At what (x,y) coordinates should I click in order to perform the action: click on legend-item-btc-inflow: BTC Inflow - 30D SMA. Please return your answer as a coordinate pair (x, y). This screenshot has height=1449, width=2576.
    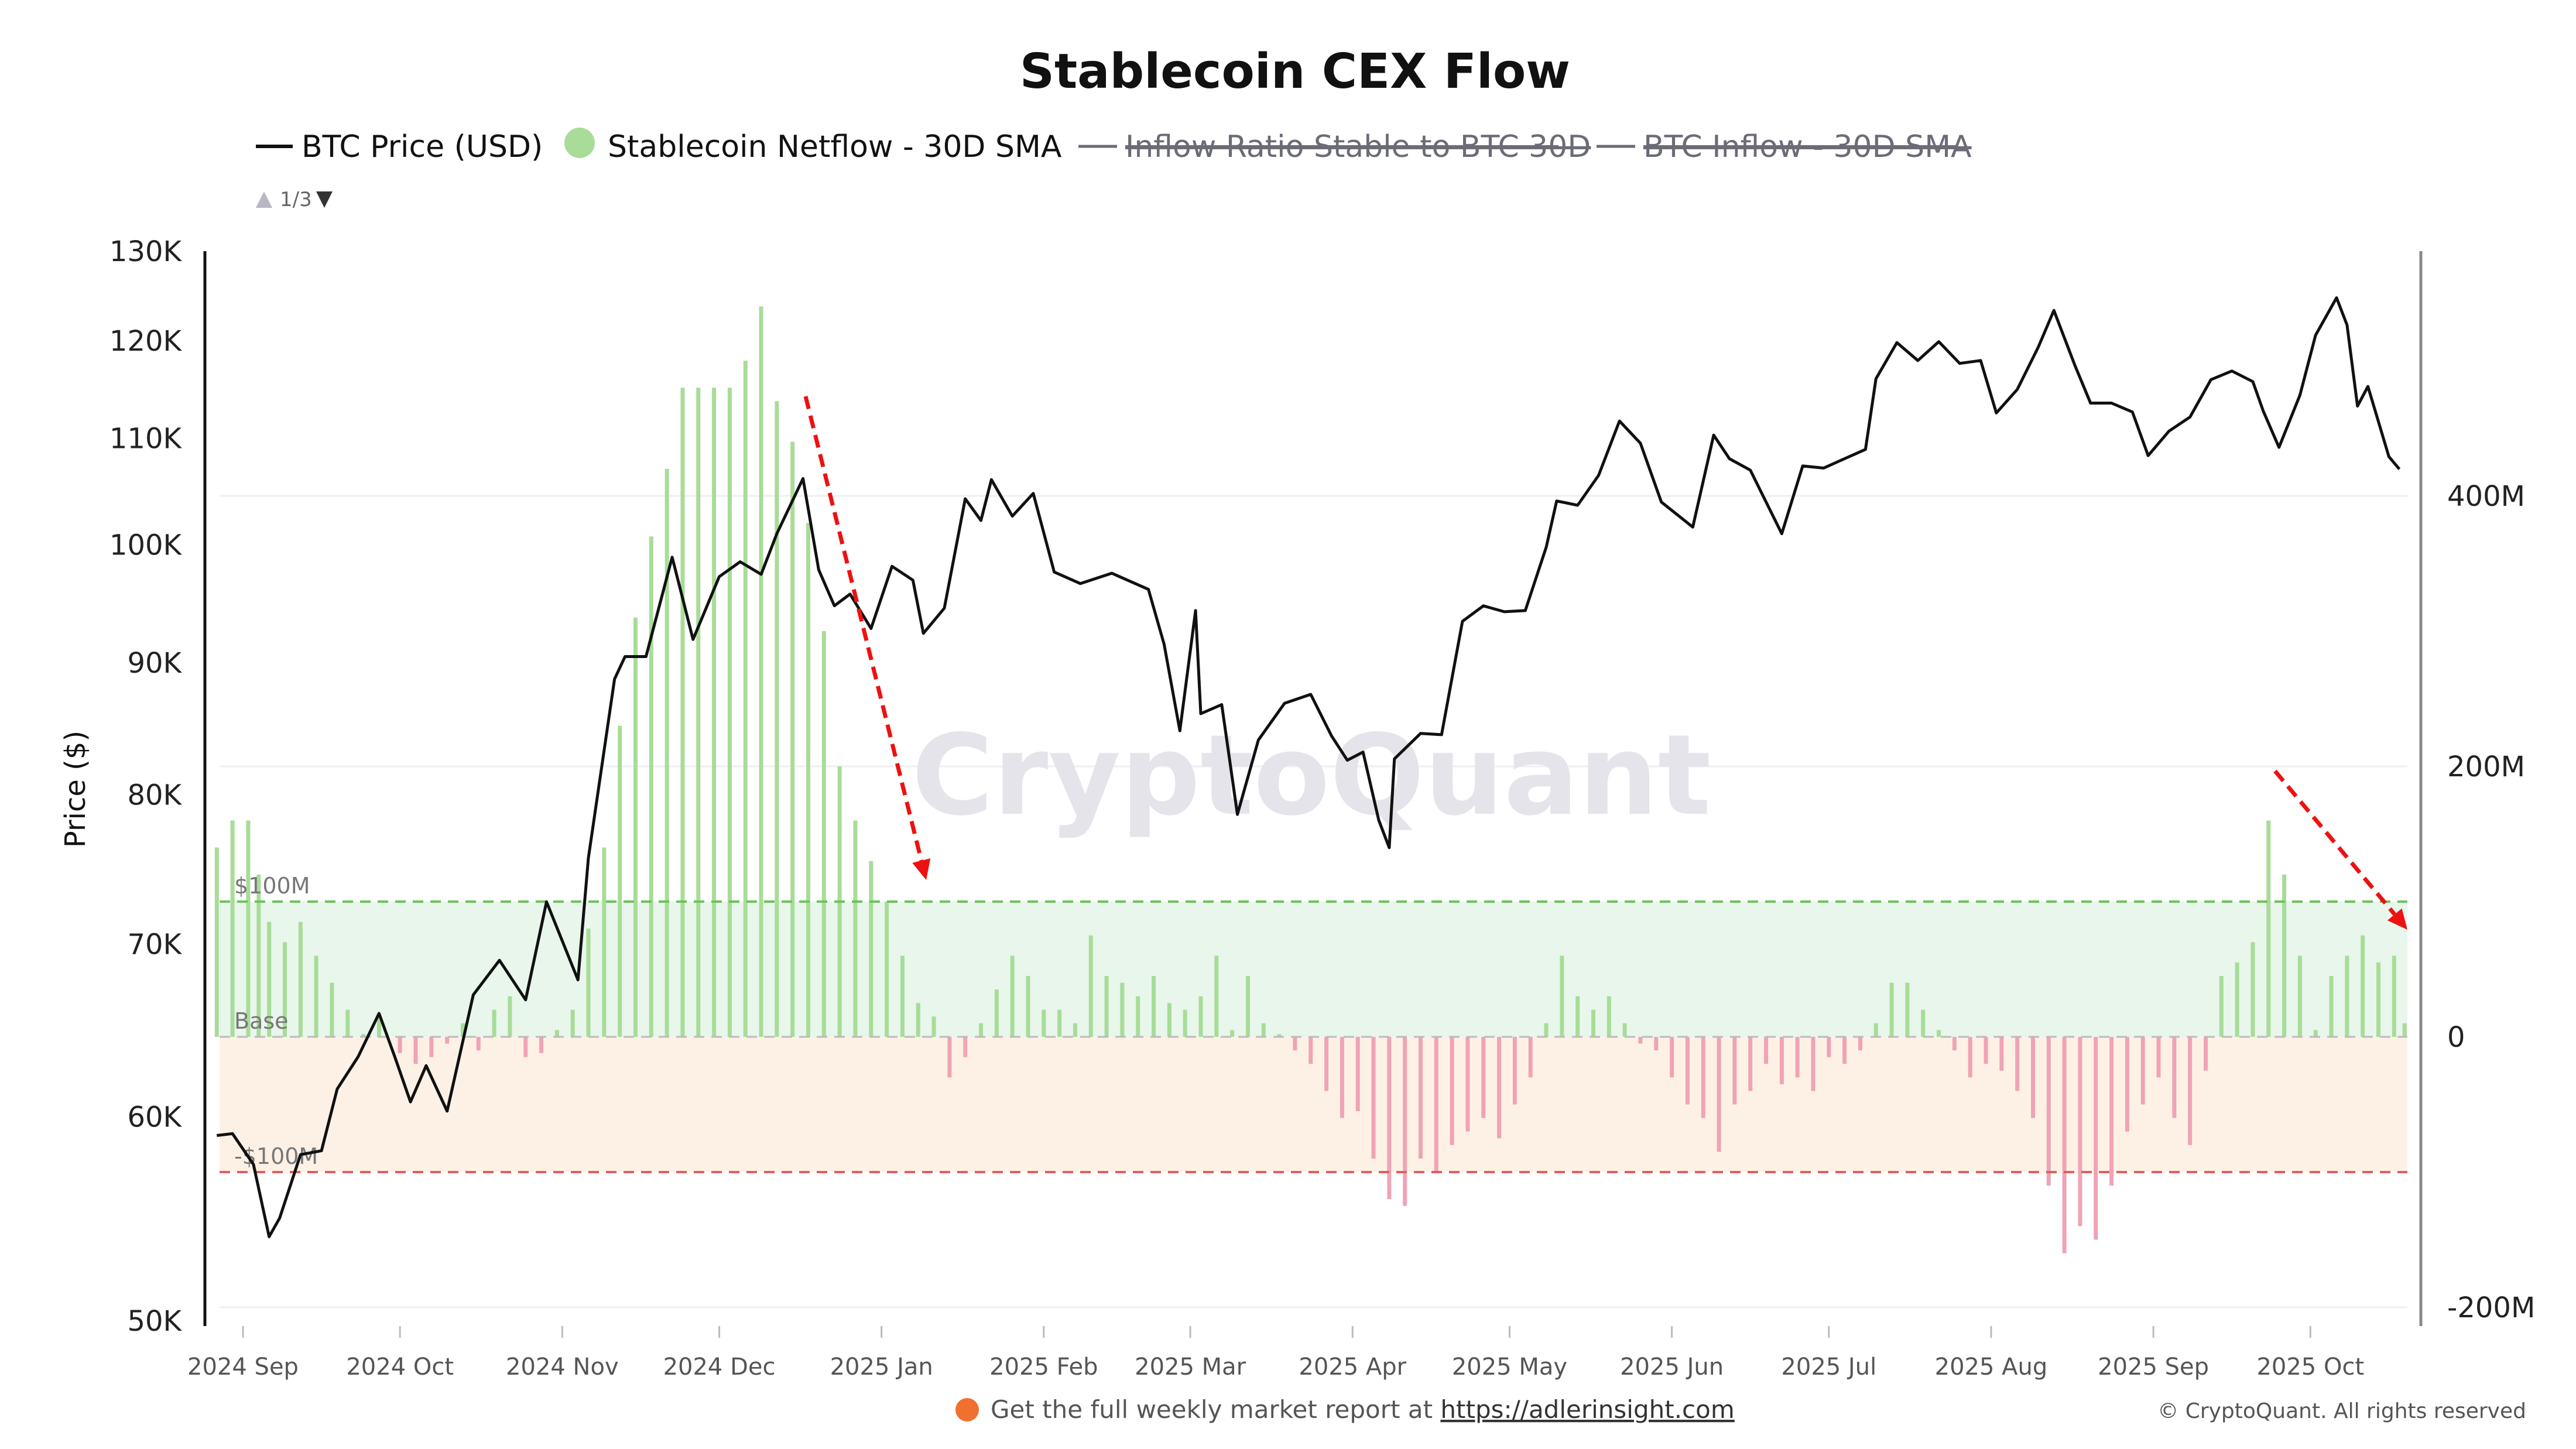
    Looking at the image, I should click on (1784, 147).